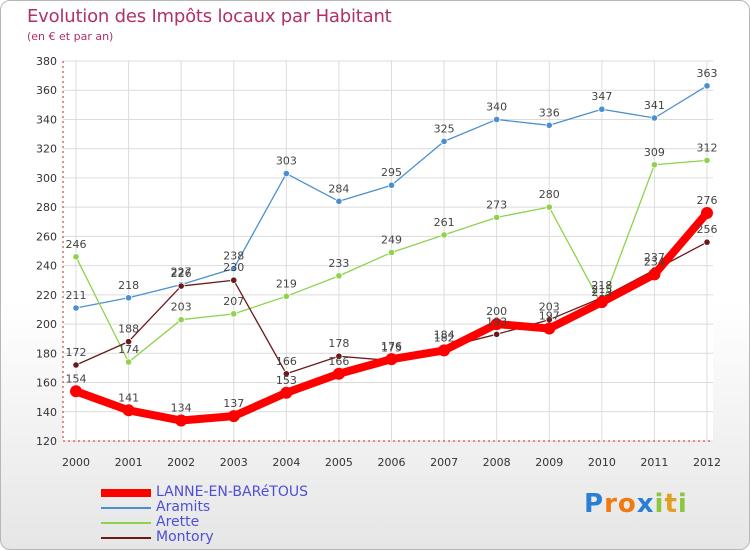 The height and width of the screenshot is (550, 750). I want to click on y-tick-label: 300, so click(46, 178).